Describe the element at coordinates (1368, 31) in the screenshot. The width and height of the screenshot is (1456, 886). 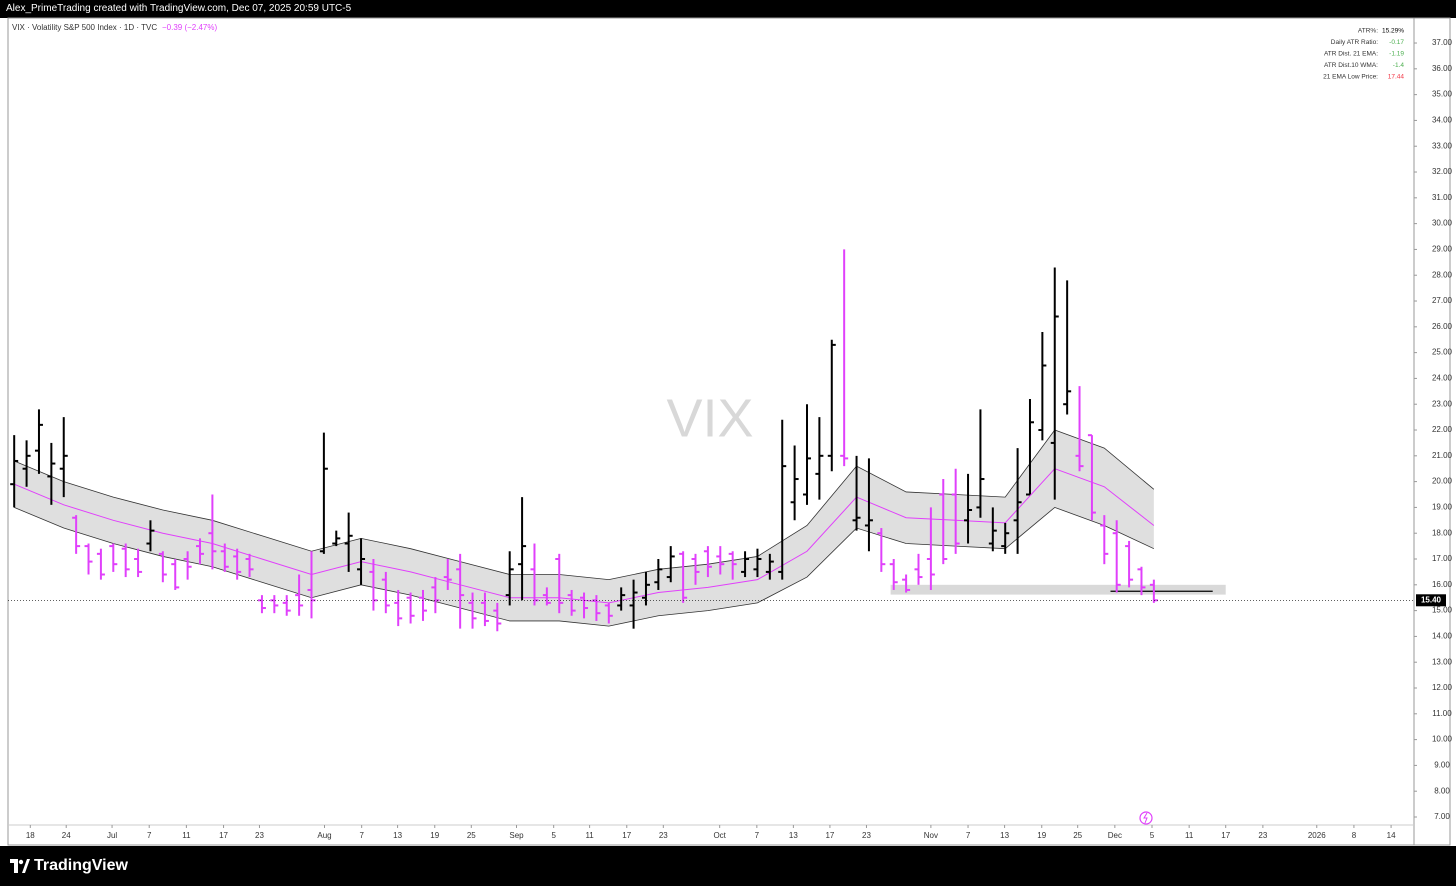
I see `info-label: ATR%:` at that location.